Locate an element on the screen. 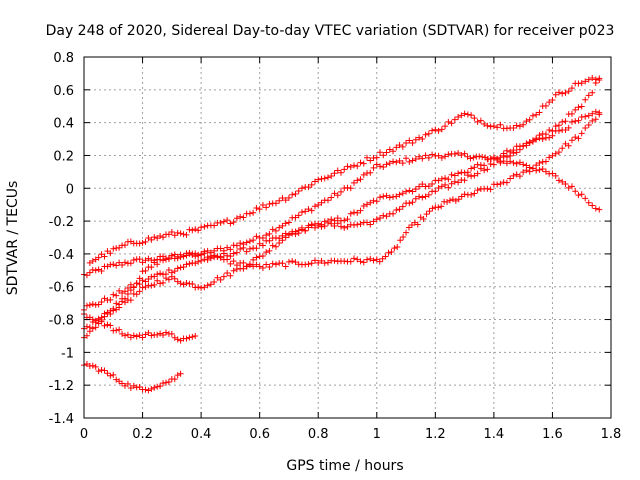 The width and height of the screenshot is (640, 480). y-tick-label: -0.6 is located at coordinates (61, 288).